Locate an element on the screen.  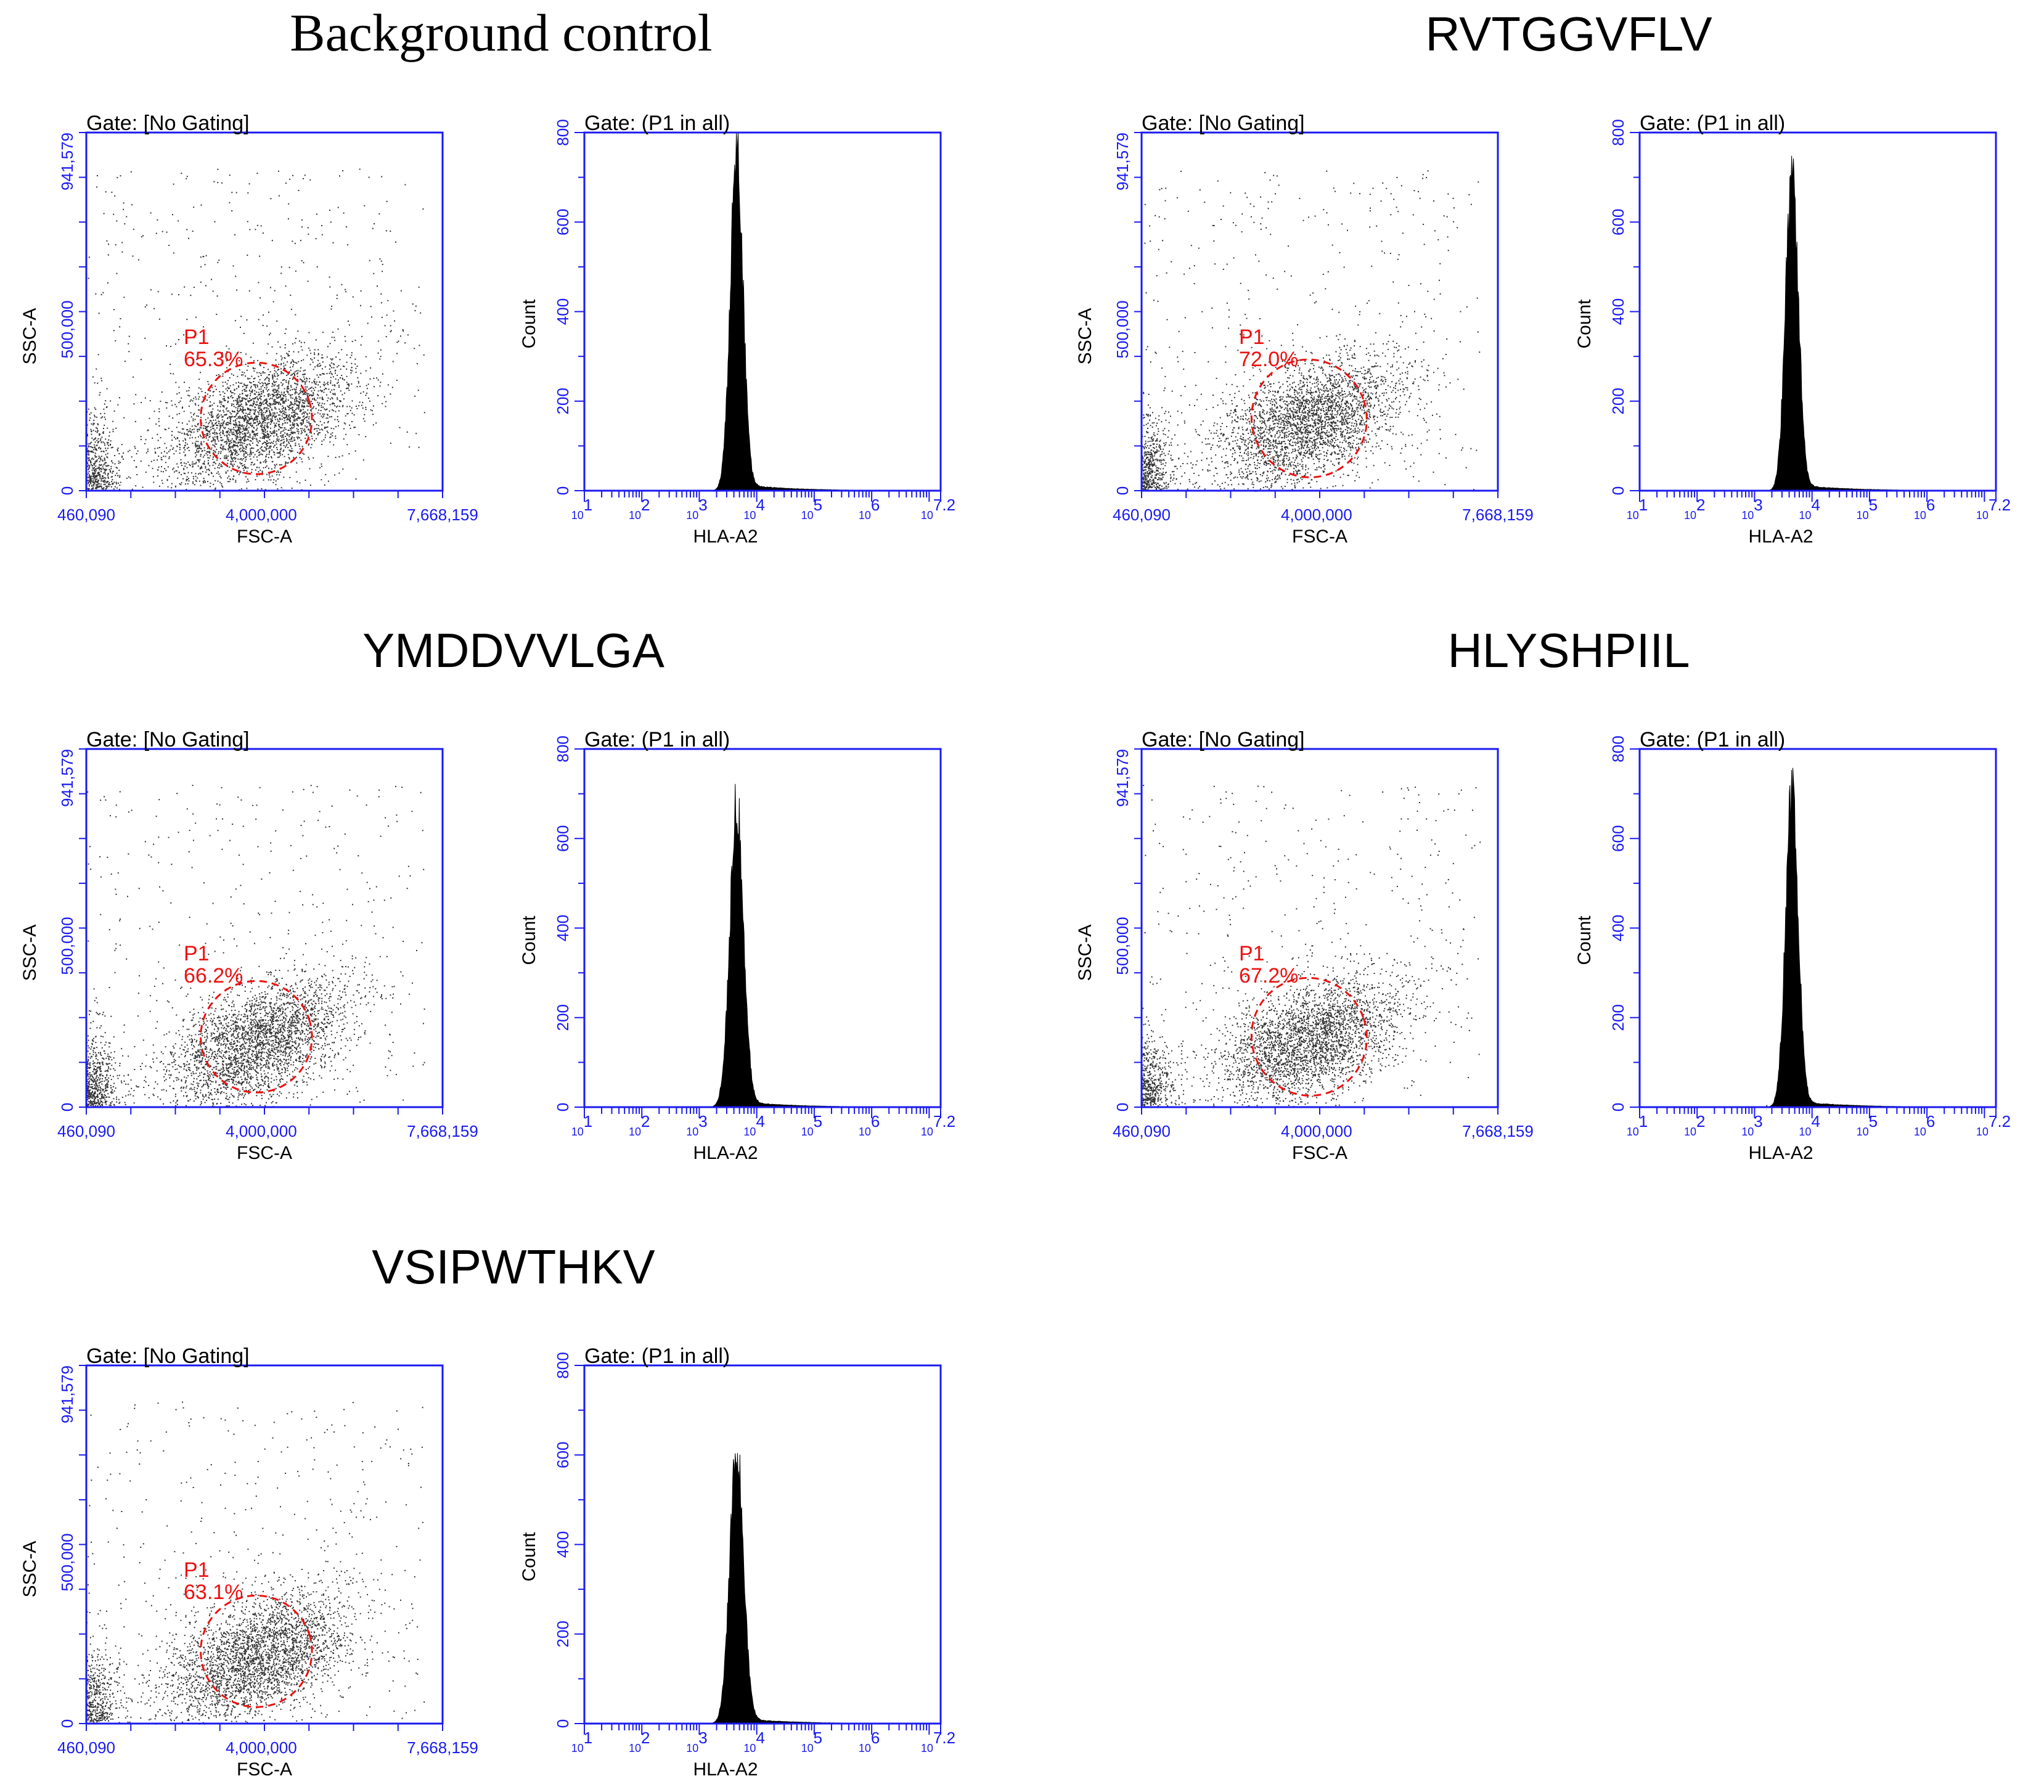
panel-title: Background control is located at coordinates (501, 32).